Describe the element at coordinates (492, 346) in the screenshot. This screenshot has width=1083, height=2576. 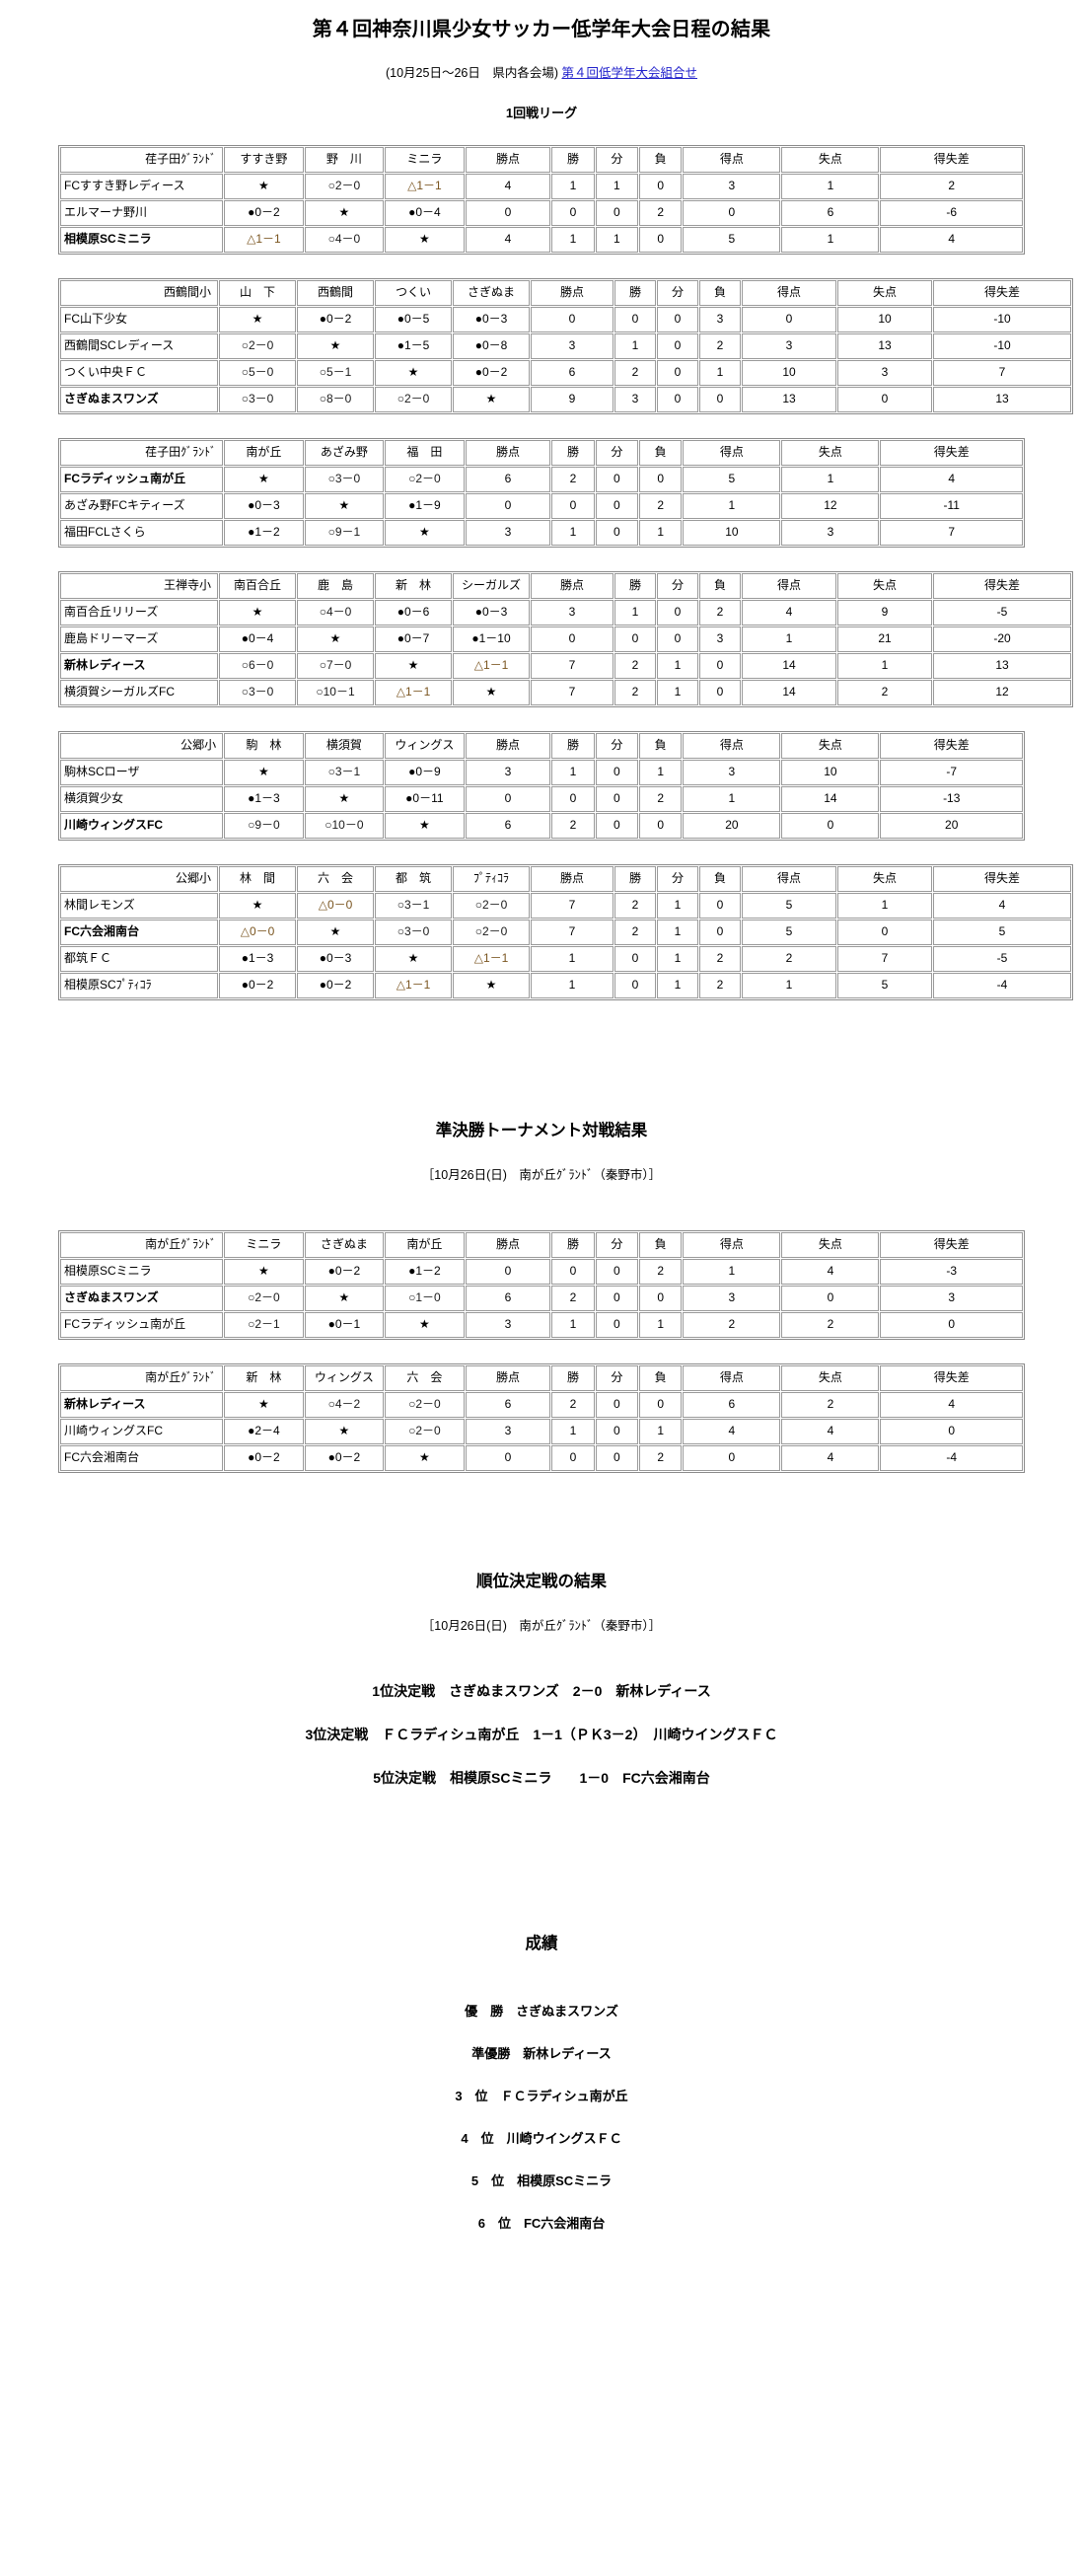
I see `match-result-cell: ●0－8` at that location.